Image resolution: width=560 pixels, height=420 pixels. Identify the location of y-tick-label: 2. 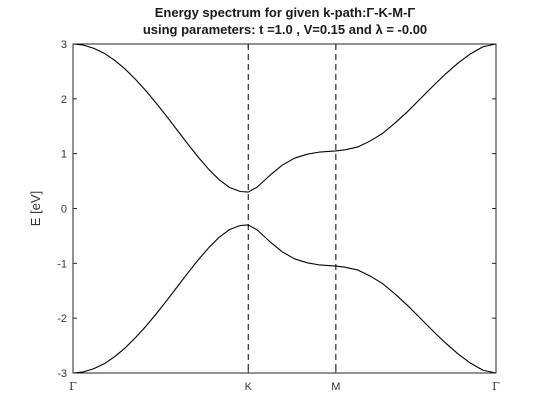
(64, 100).